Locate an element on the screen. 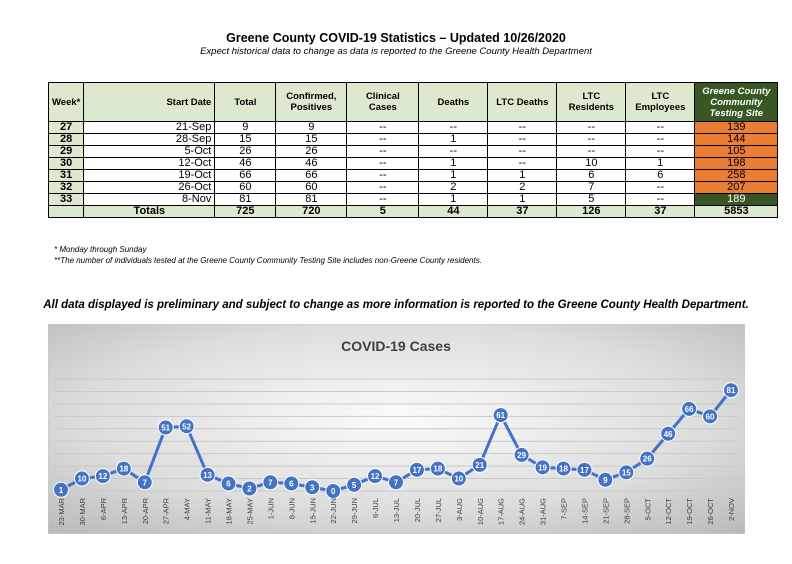 This screenshot has width=792, height=564. data-point: 60 is located at coordinates (710, 416).